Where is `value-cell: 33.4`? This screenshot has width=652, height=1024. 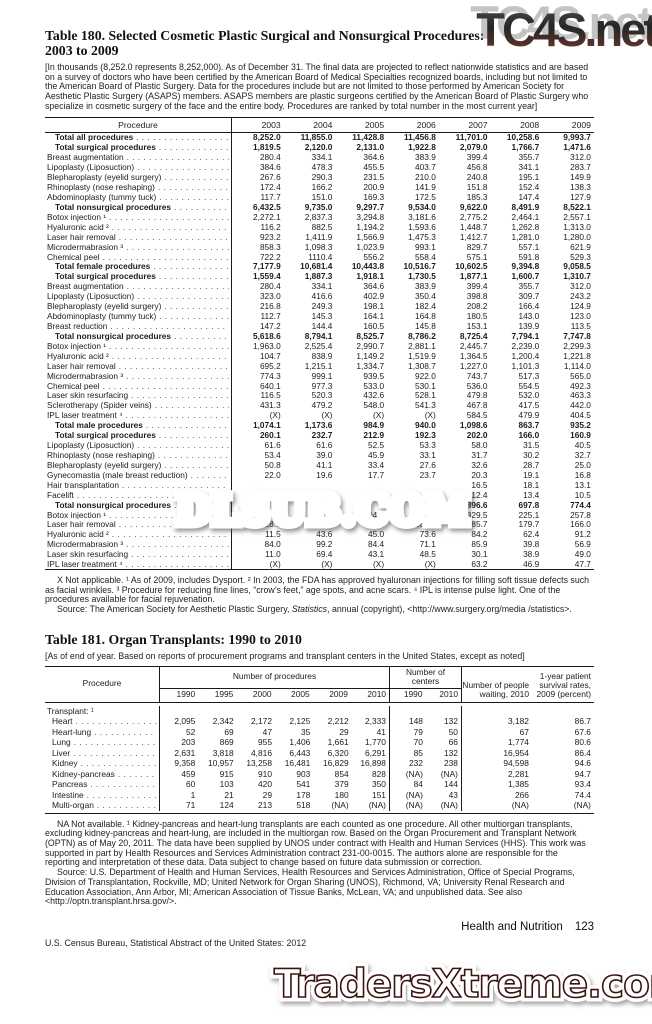 value-cell: 33.4 is located at coordinates (376, 464).